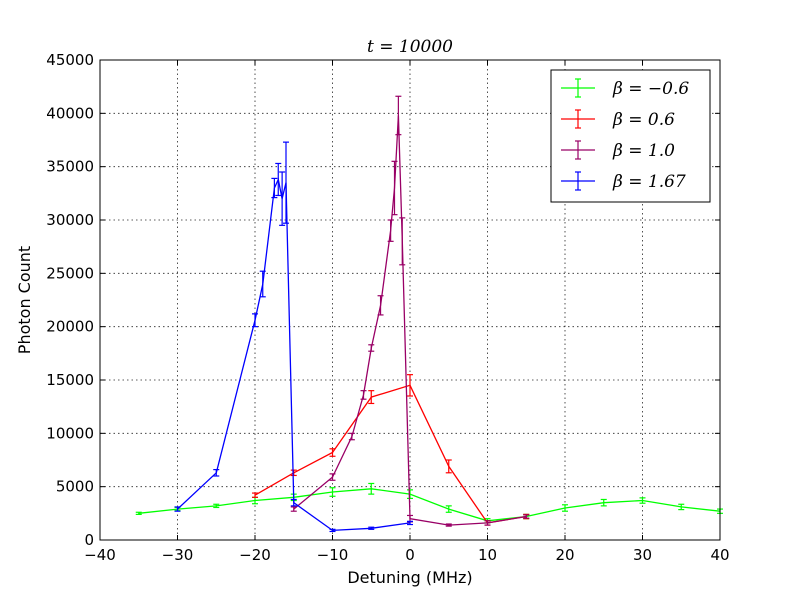 The height and width of the screenshot is (600, 800). I want to click on y-tick-label: 5000, so click(75, 487).